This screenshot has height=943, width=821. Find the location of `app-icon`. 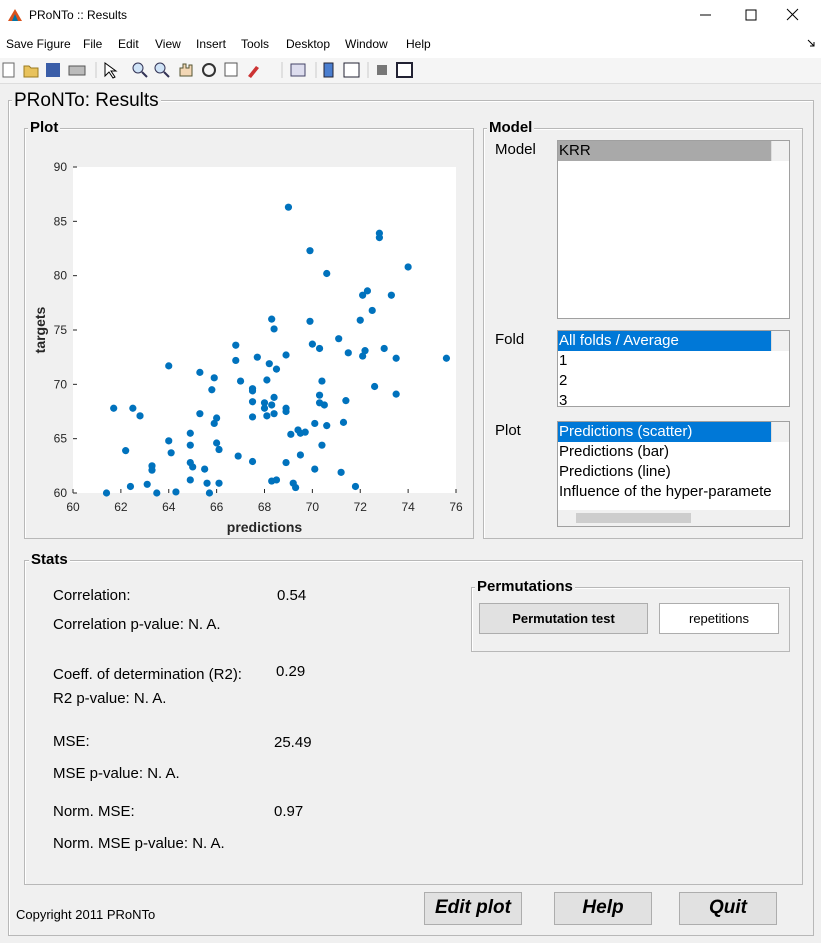

app-icon is located at coordinates (15, 15).